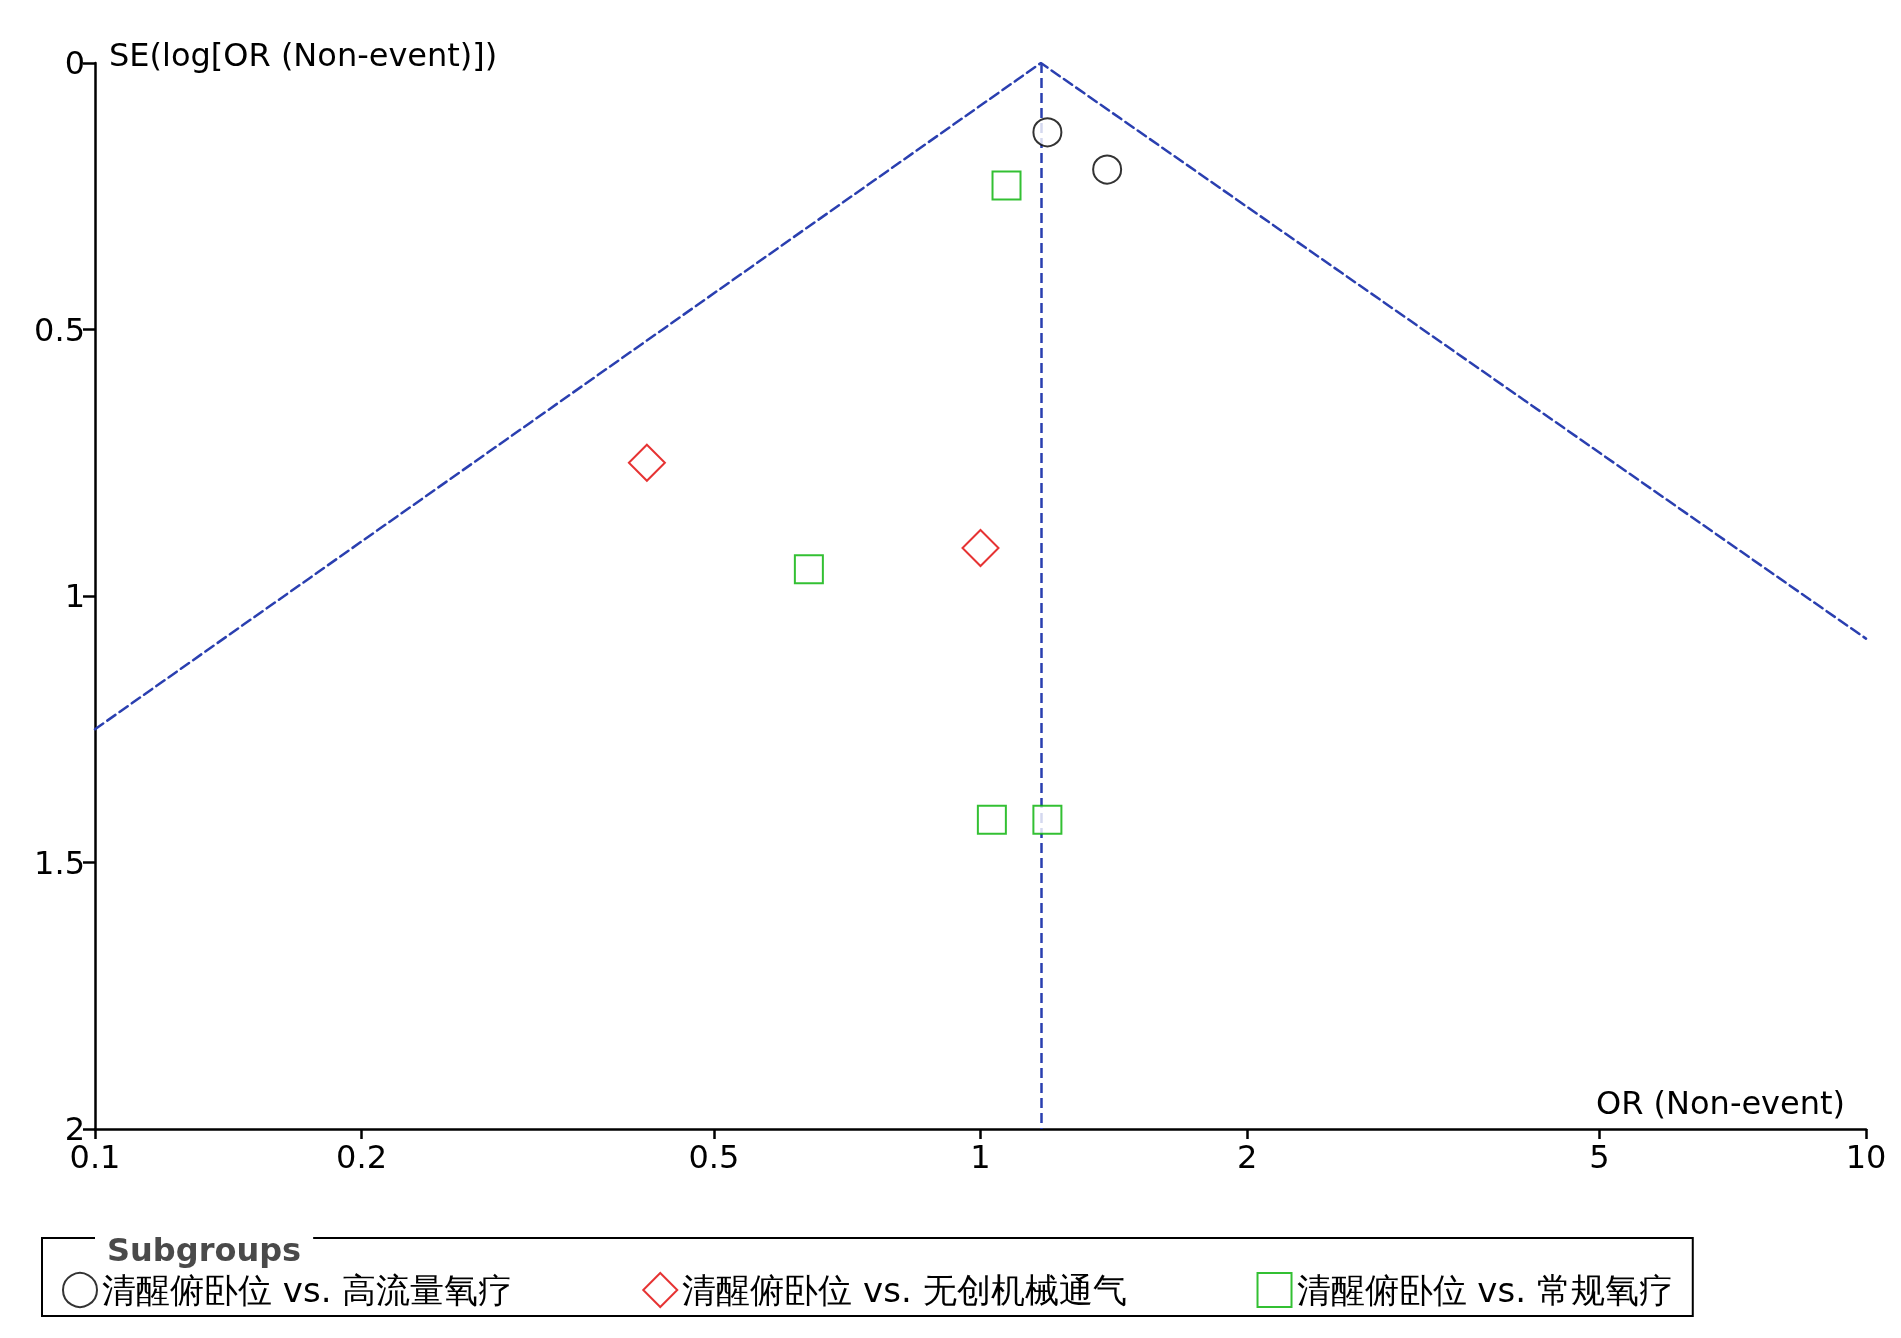 This screenshot has width=1901, height=1338. I want to click on y-tick-label: 0, so click(74, 63).